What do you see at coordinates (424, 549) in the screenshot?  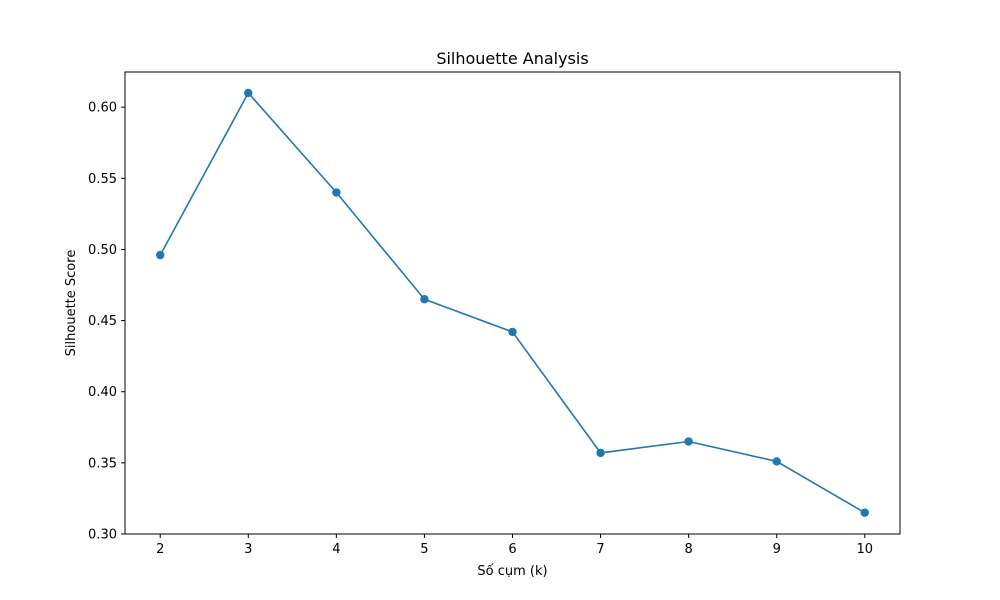 I see `x-tick-label: 5` at bounding box center [424, 549].